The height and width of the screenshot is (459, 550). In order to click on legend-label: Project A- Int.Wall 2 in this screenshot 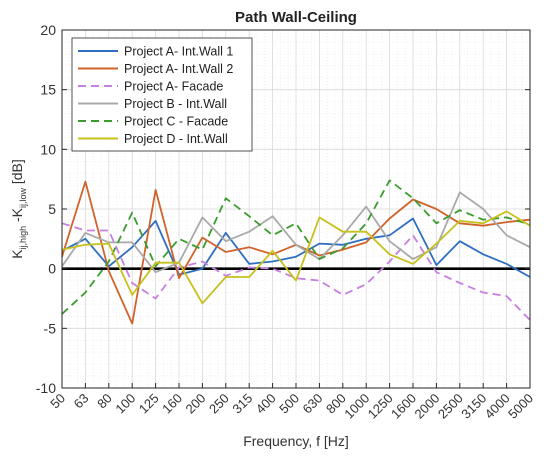, I will do `click(178, 69)`.